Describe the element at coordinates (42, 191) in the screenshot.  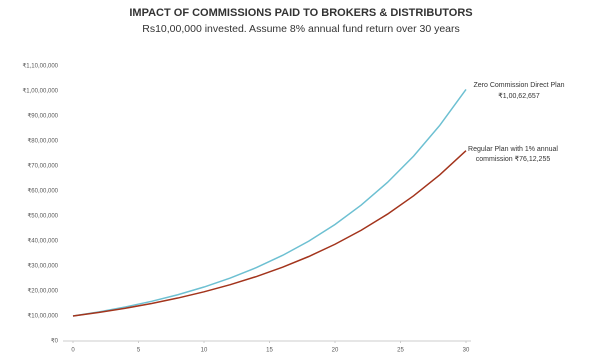
I see `y-tick-label: ₹60,00,000` at that location.